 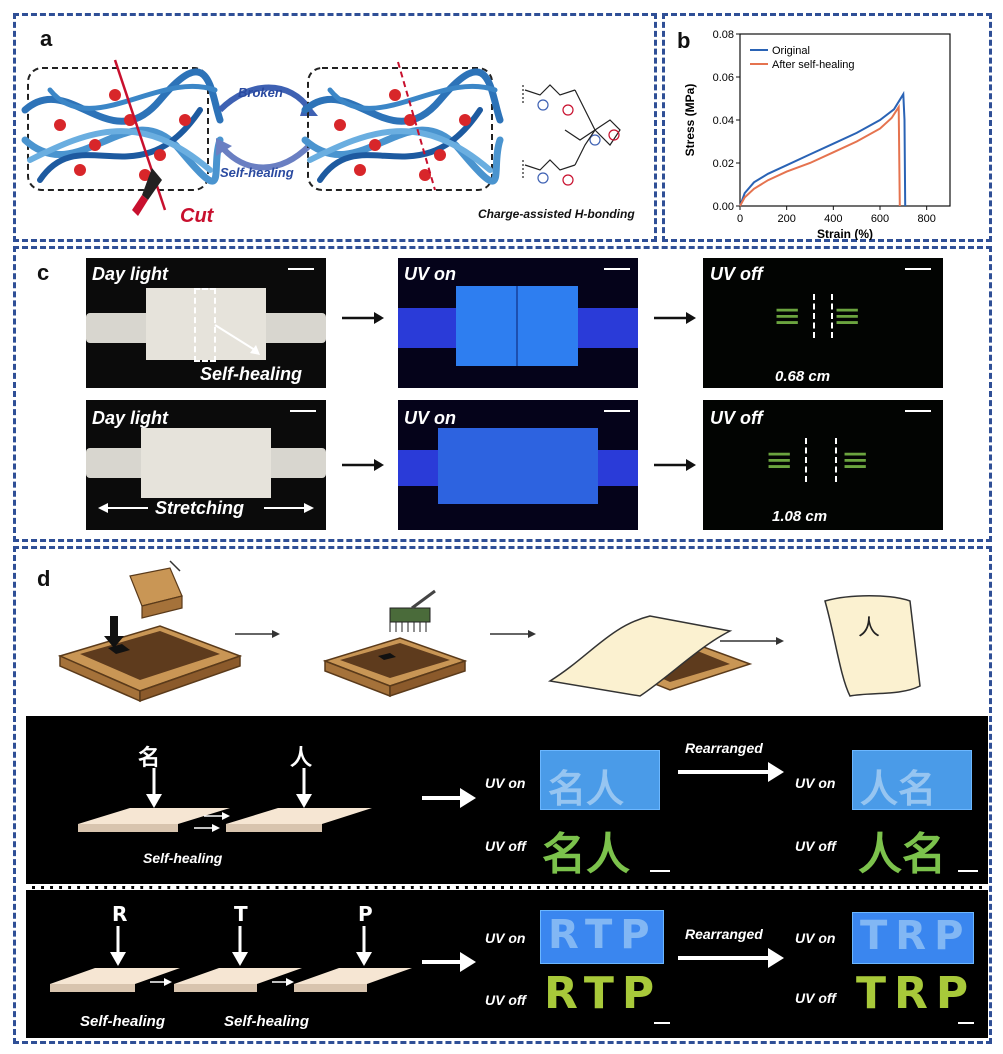 I want to click on uv-on-sample-before, so click(x=600, y=780).